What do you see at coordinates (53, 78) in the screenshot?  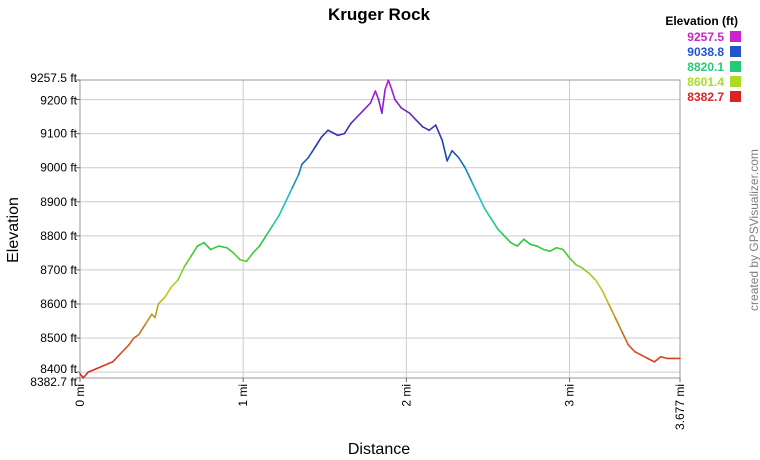 I see `y-tick-label: 9257.5 ft` at bounding box center [53, 78].